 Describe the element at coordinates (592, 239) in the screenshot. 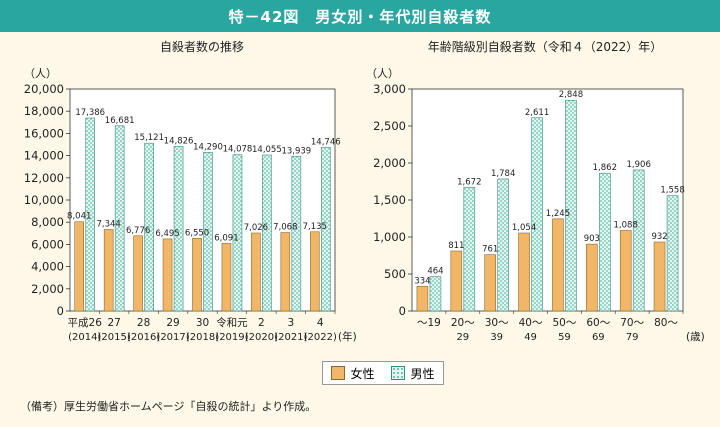

I see `data-label-female: 903` at that location.